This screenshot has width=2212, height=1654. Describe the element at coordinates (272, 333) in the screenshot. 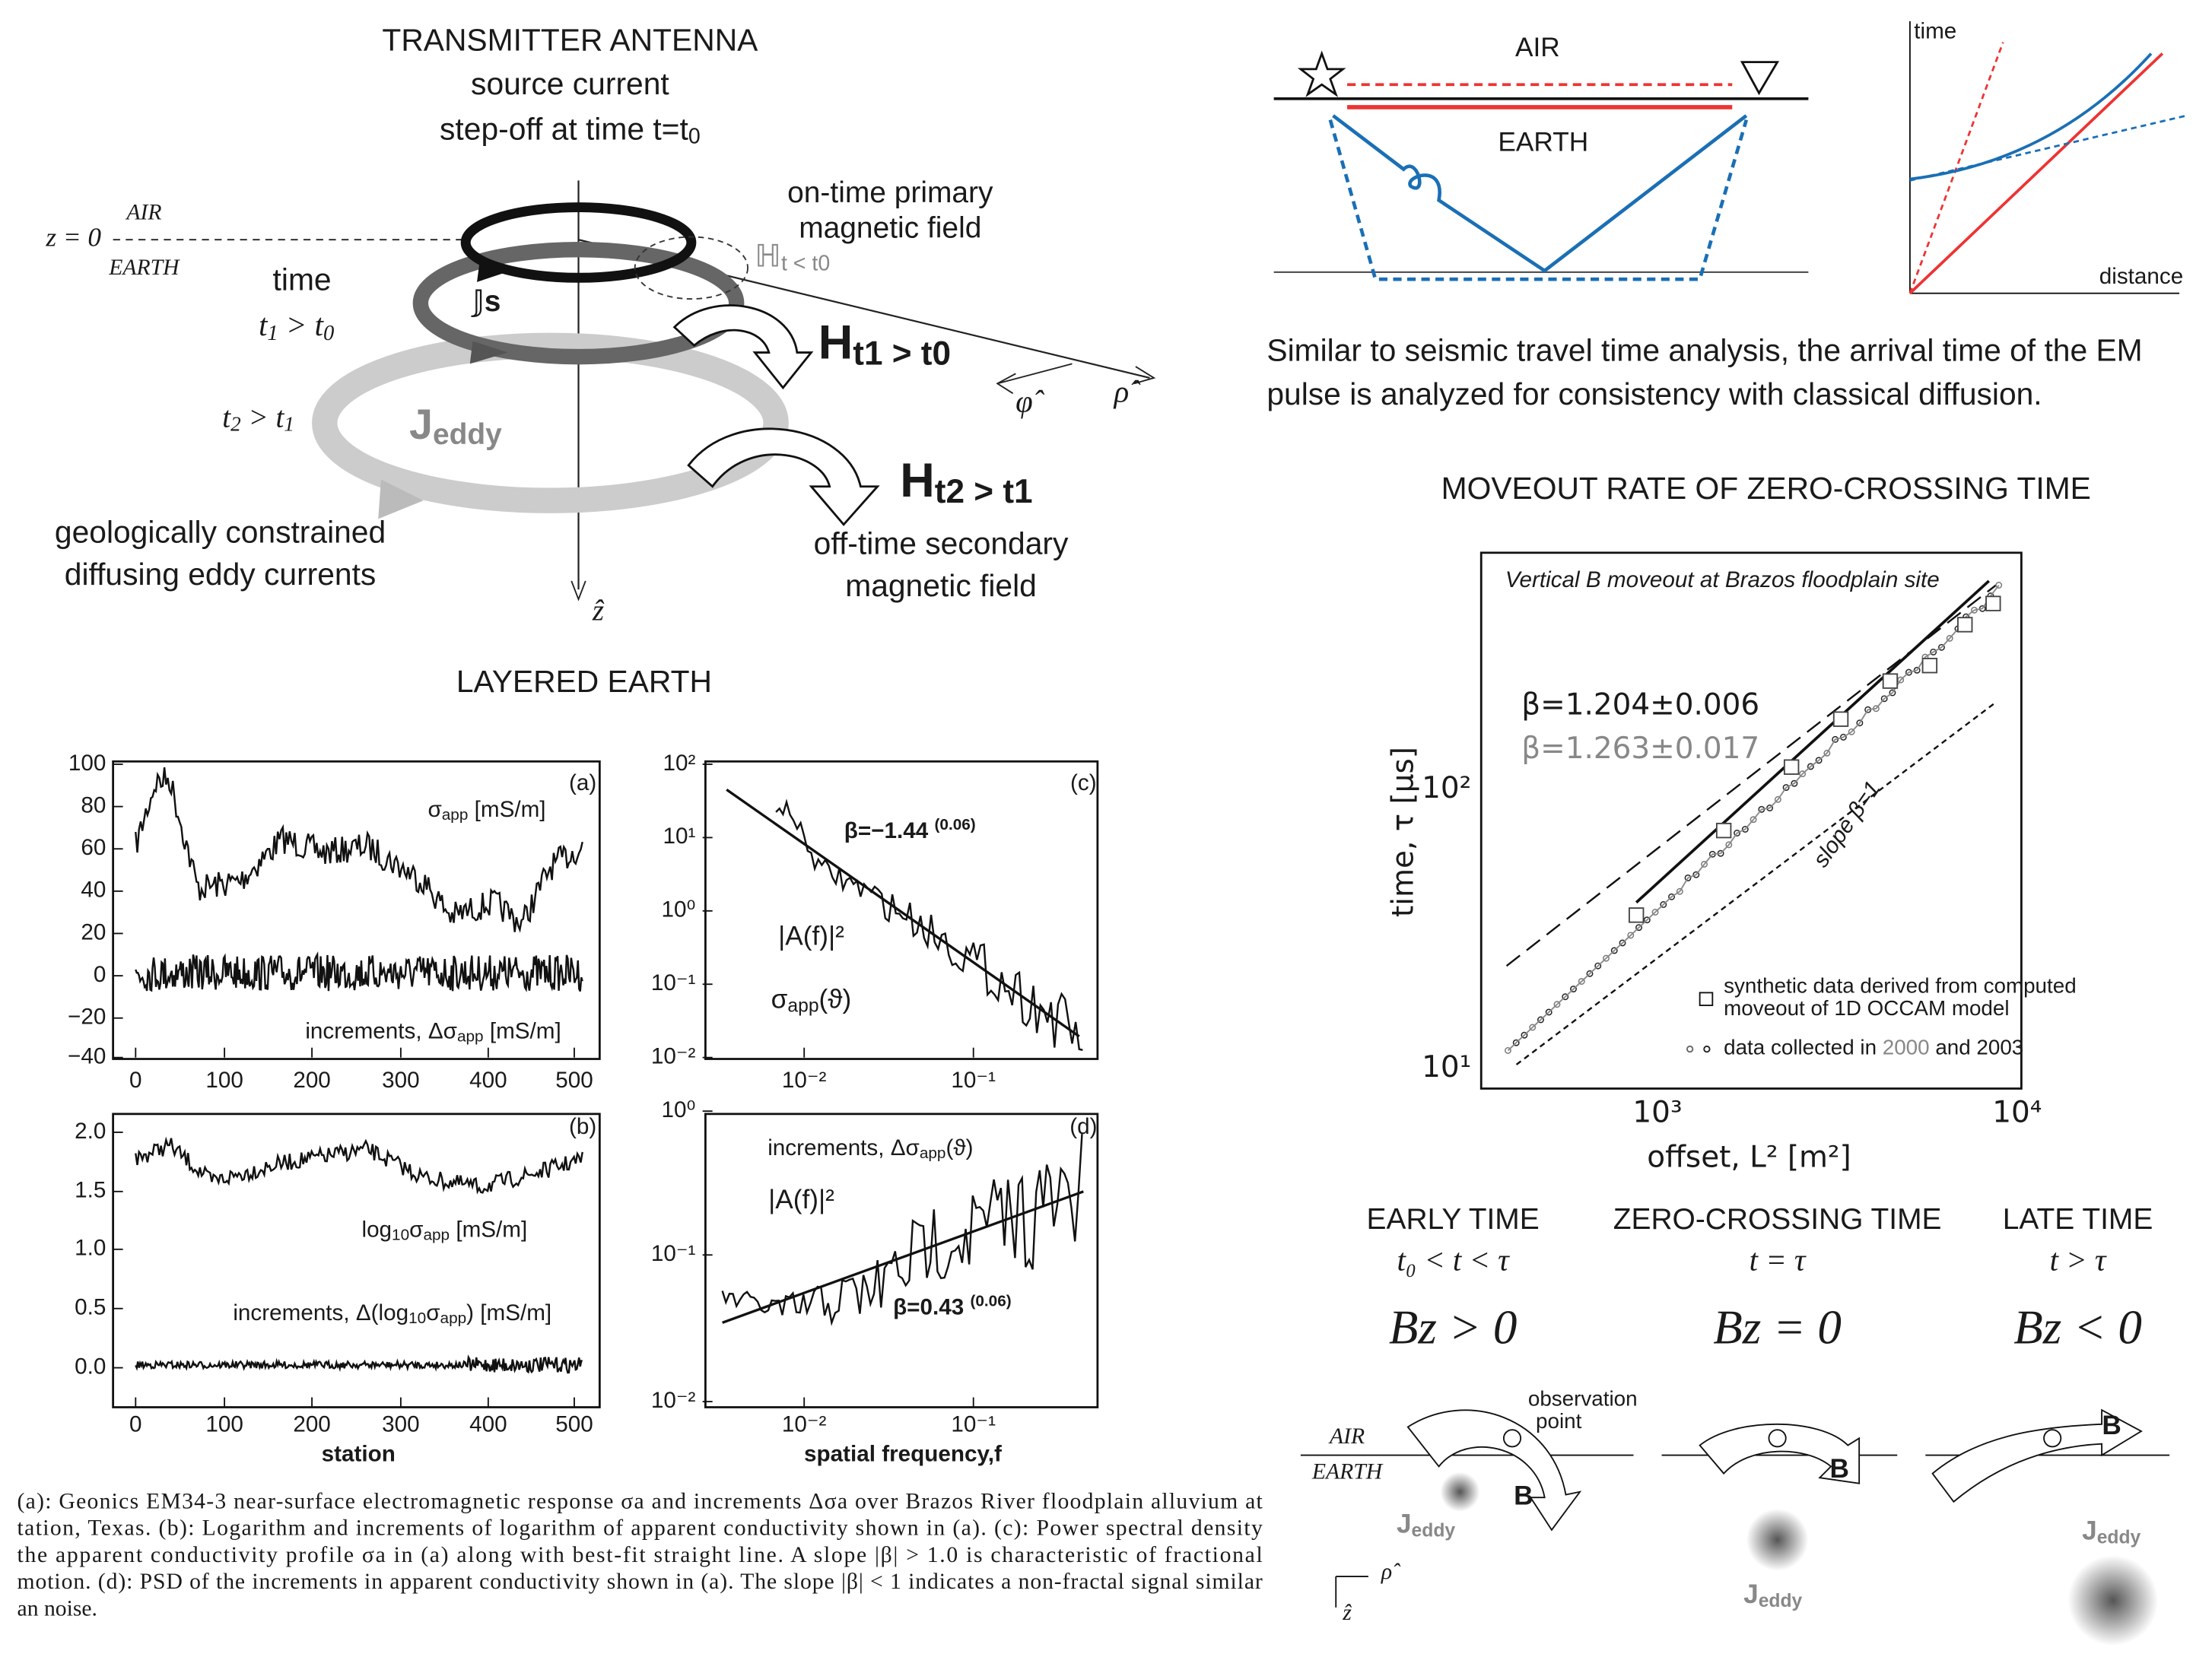

I see `label-part: 1` at that location.